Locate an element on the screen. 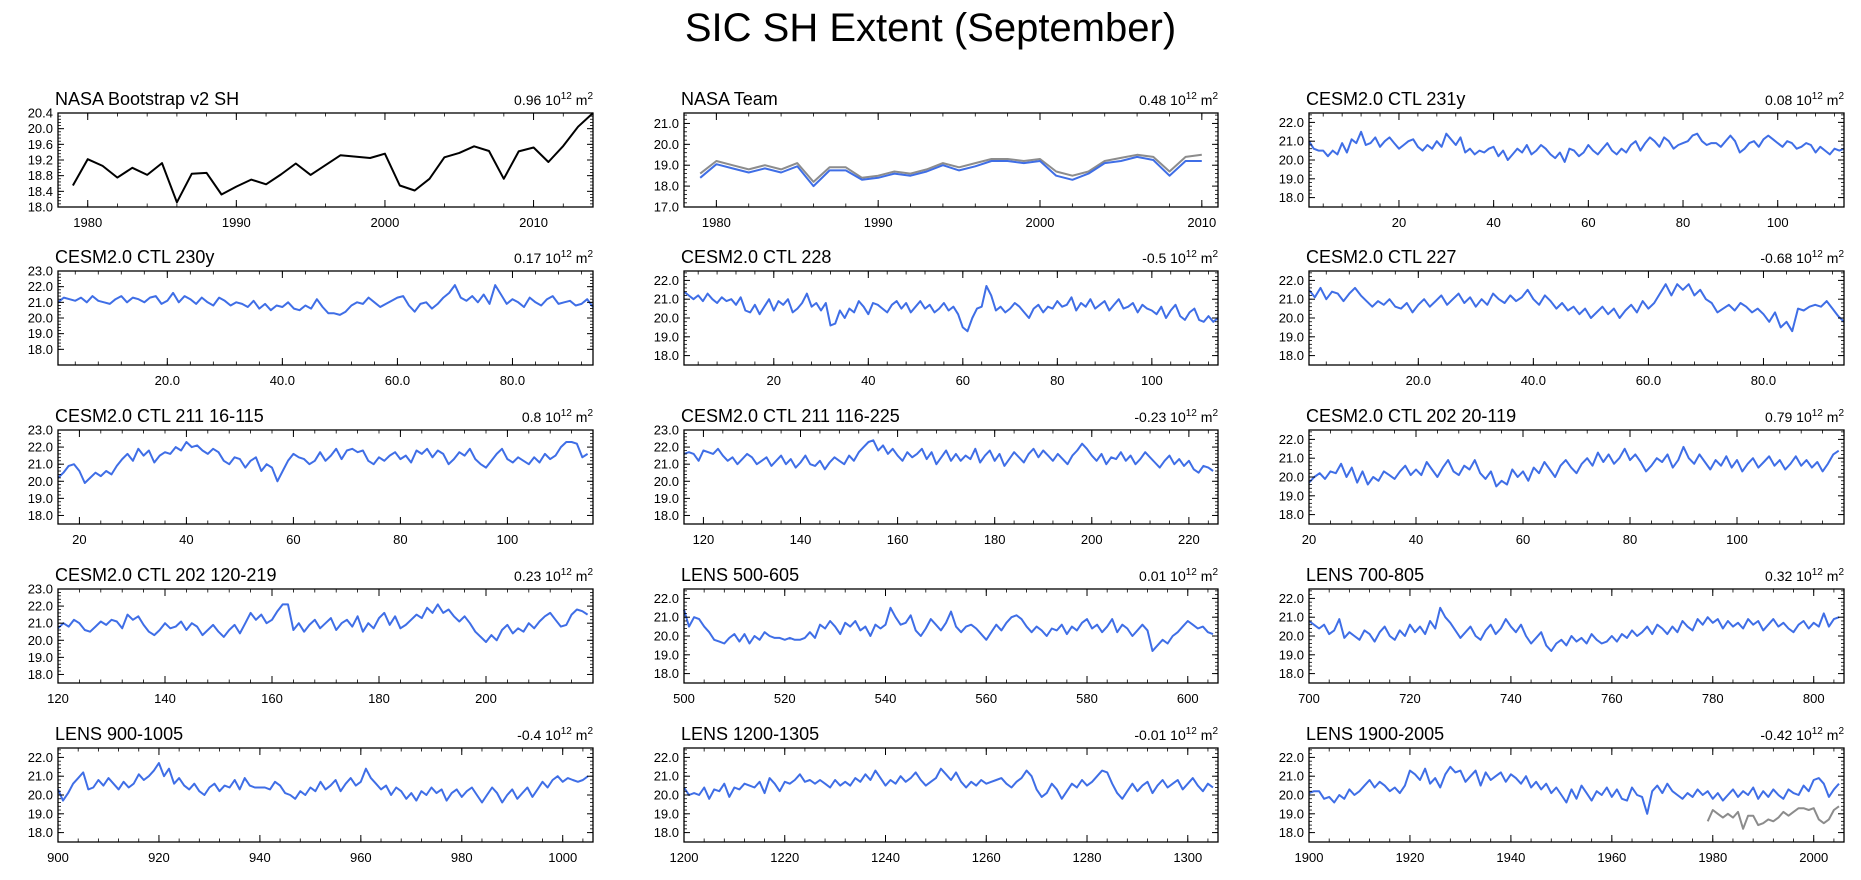  x-tick-label: 140 is located at coordinates (165, 698).